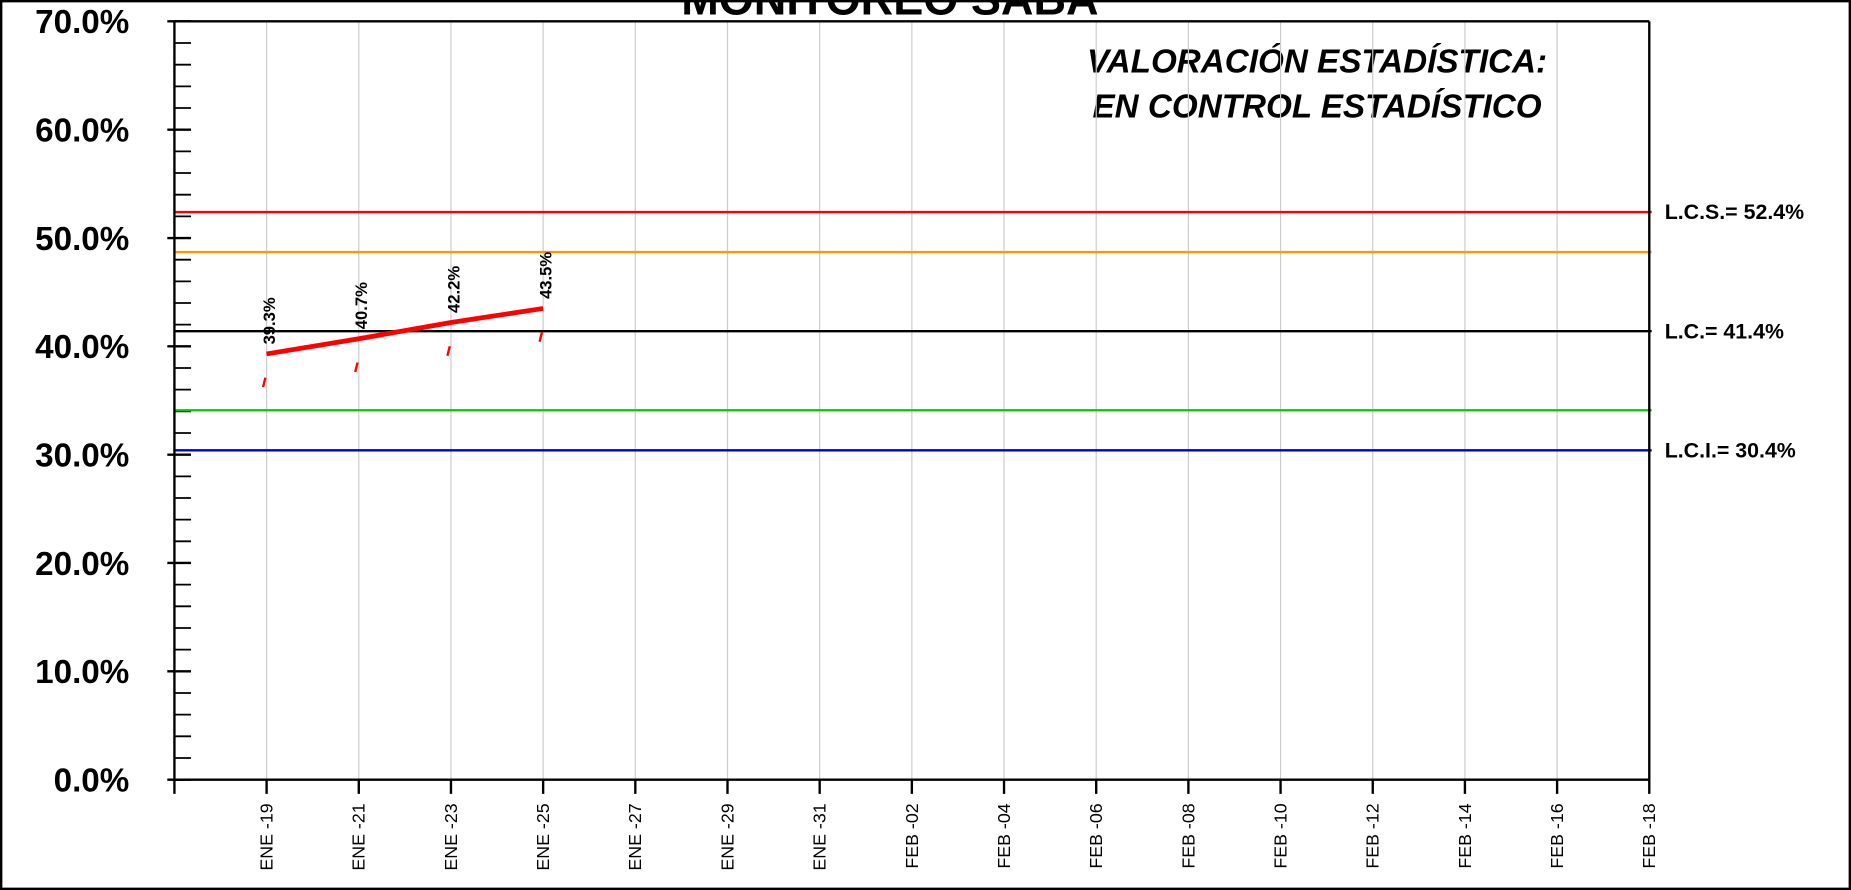 Image resolution: width=1851 pixels, height=890 pixels. What do you see at coordinates (1096, 835) in the screenshot?
I see `x-tick-label: FEB -06` at bounding box center [1096, 835].